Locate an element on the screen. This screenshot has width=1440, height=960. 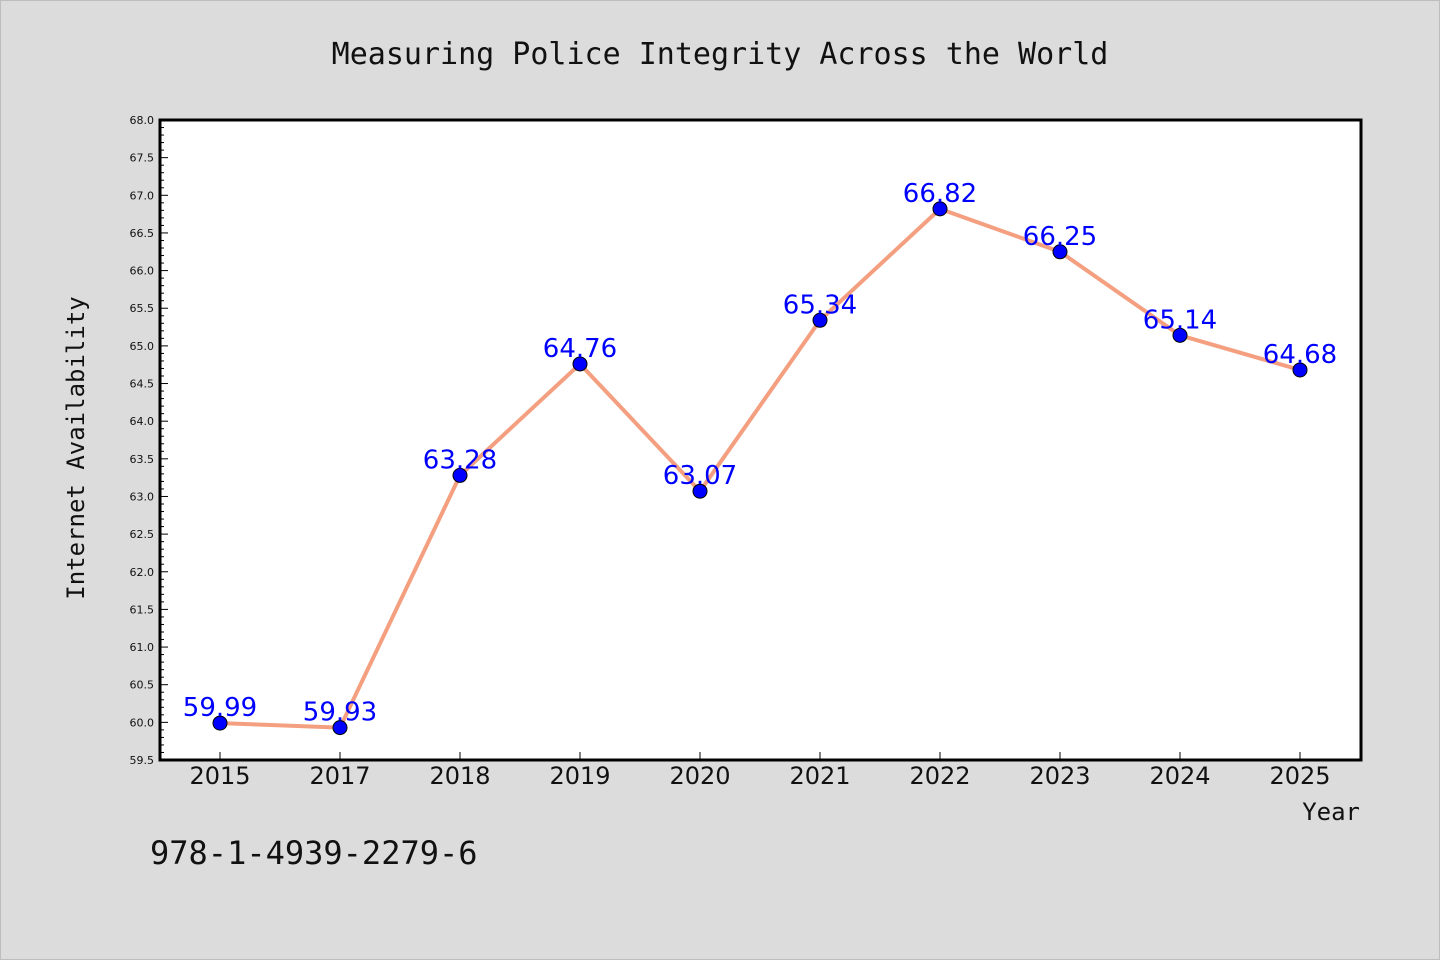
data-label-2021: 65.34 is located at coordinates (820, 305).